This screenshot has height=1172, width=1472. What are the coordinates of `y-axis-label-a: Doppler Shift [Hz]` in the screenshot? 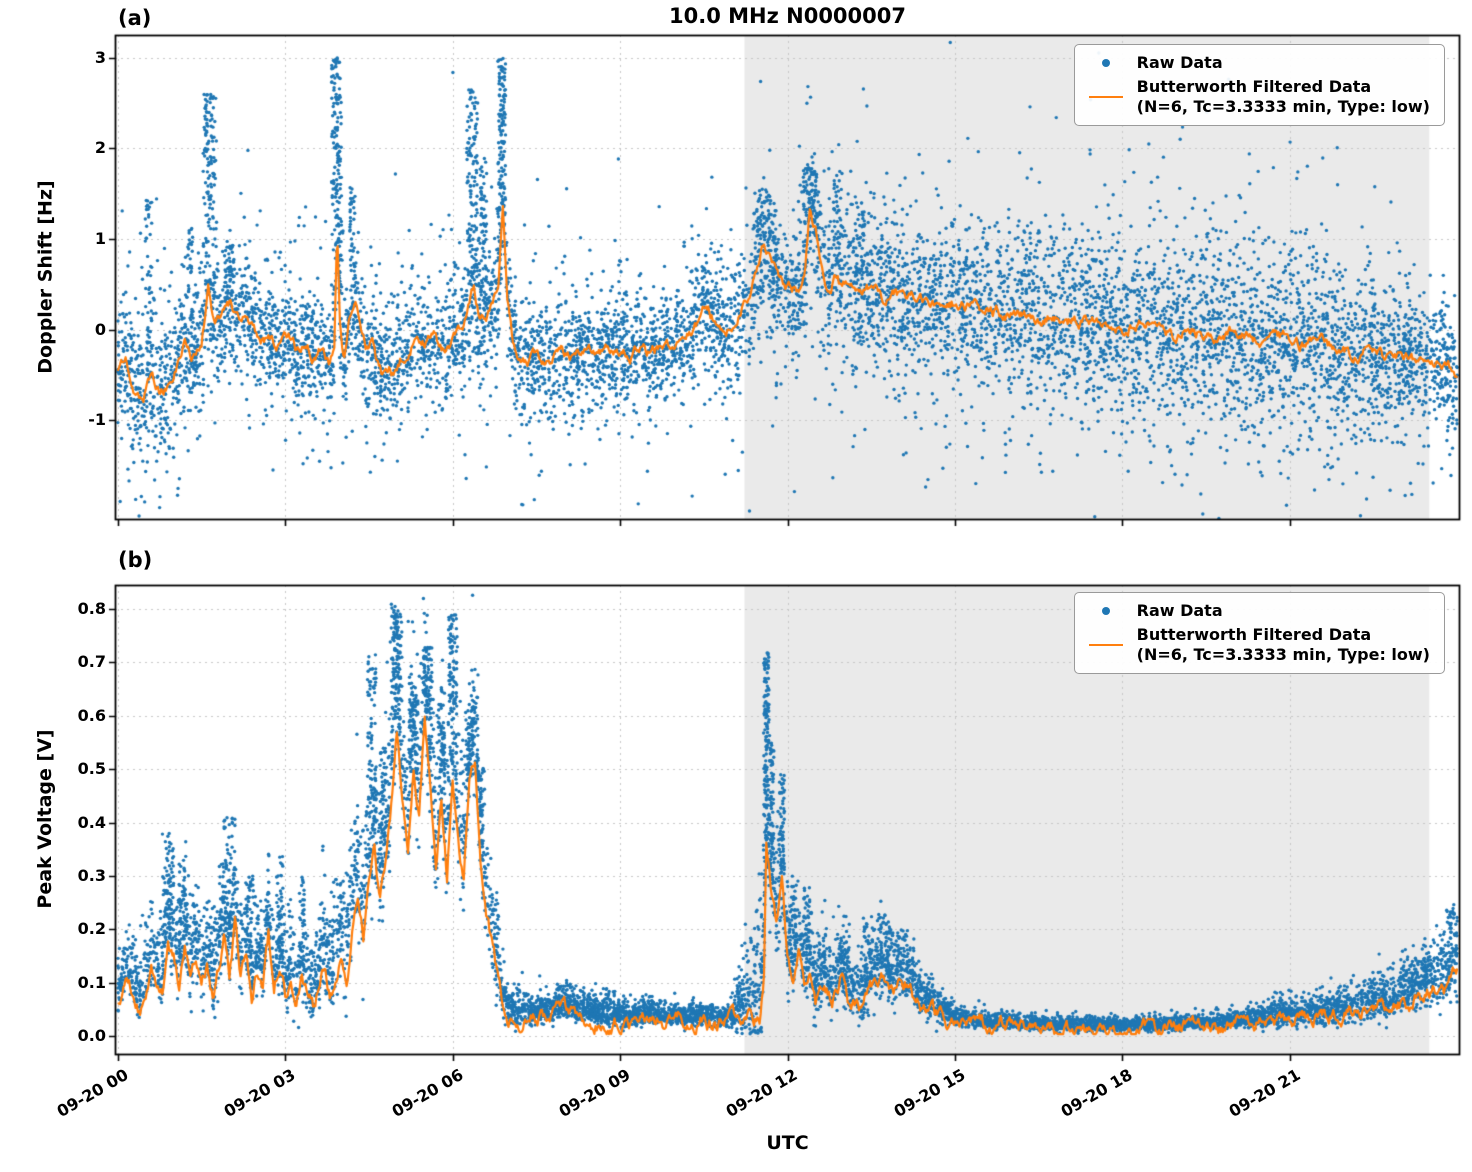 It's located at (45, 277).